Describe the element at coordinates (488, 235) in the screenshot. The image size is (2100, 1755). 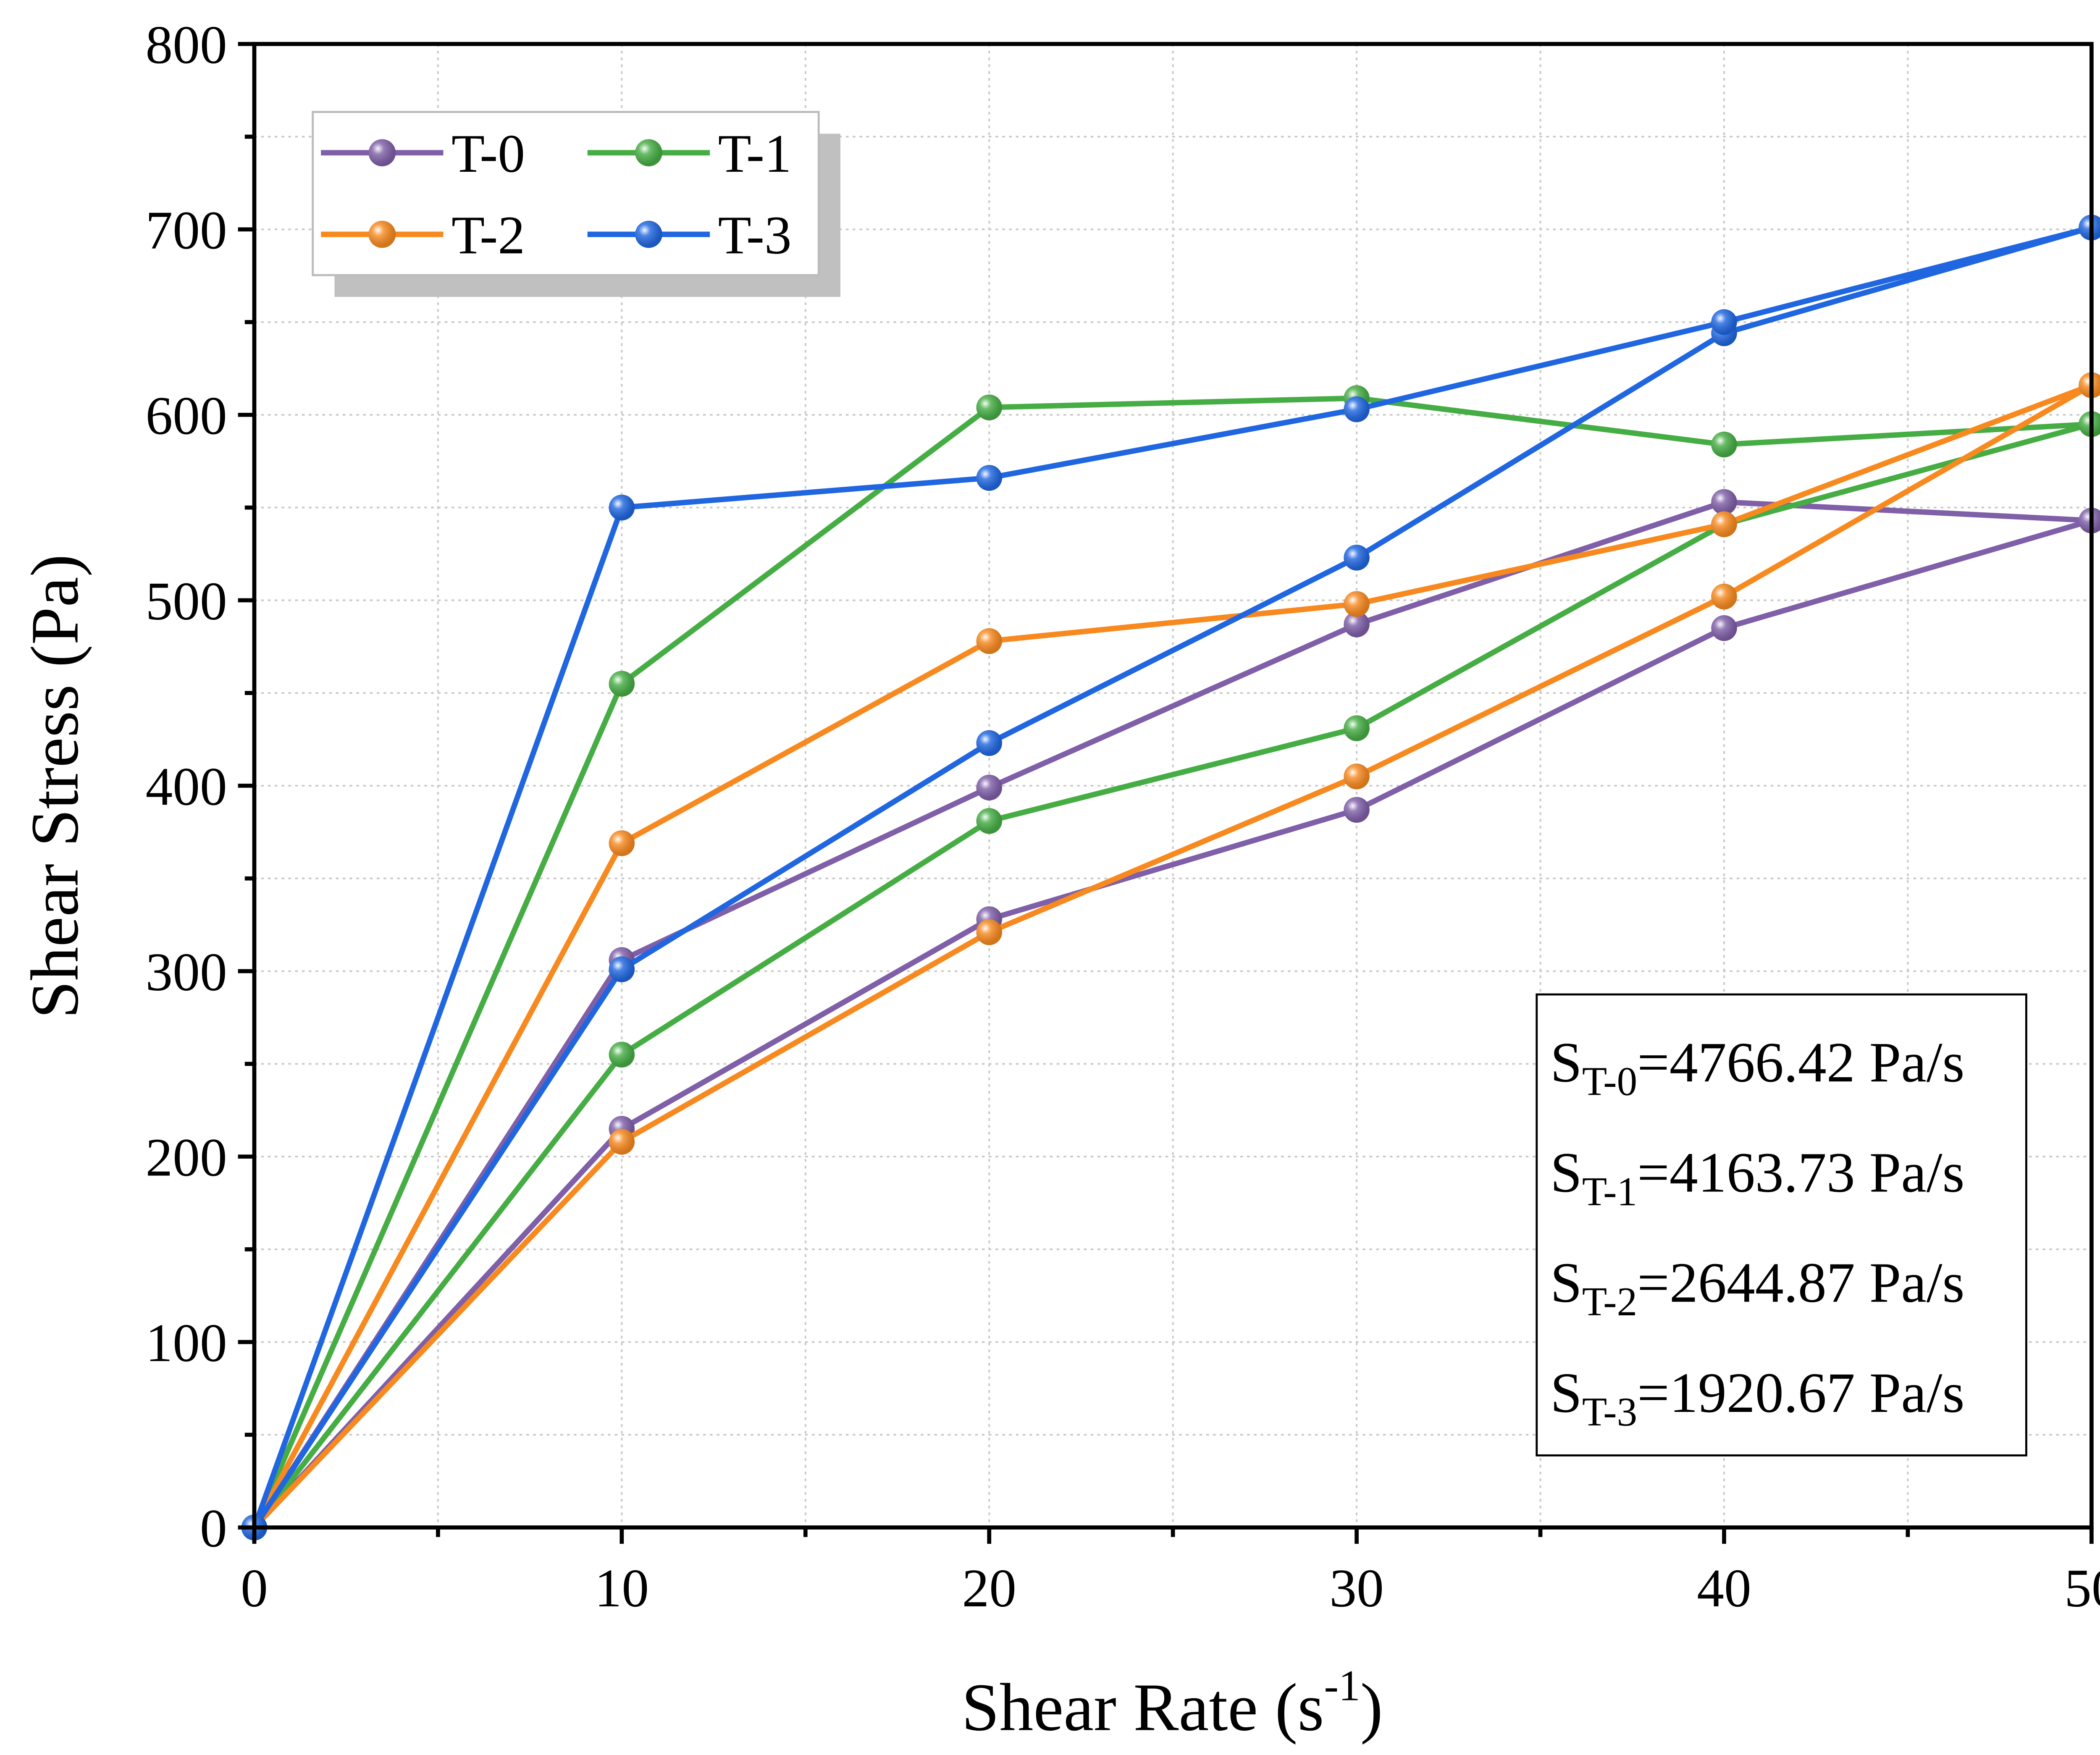
I see `legend-label: T-2` at that location.